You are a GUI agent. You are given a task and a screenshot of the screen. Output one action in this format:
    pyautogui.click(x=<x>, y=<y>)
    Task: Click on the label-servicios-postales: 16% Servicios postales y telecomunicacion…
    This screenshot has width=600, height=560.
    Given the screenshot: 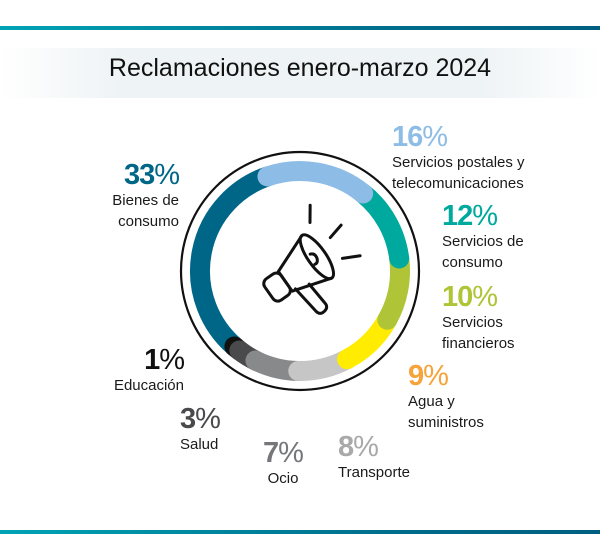 What is the action you would take?
    pyautogui.click(x=458, y=156)
    